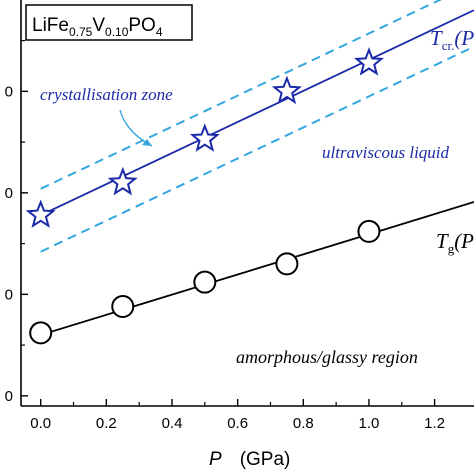 The image size is (474, 474). What do you see at coordinates (369, 423) in the screenshot?
I see `x-tick-label-5: 1.0` at bounding box center [369, 423].